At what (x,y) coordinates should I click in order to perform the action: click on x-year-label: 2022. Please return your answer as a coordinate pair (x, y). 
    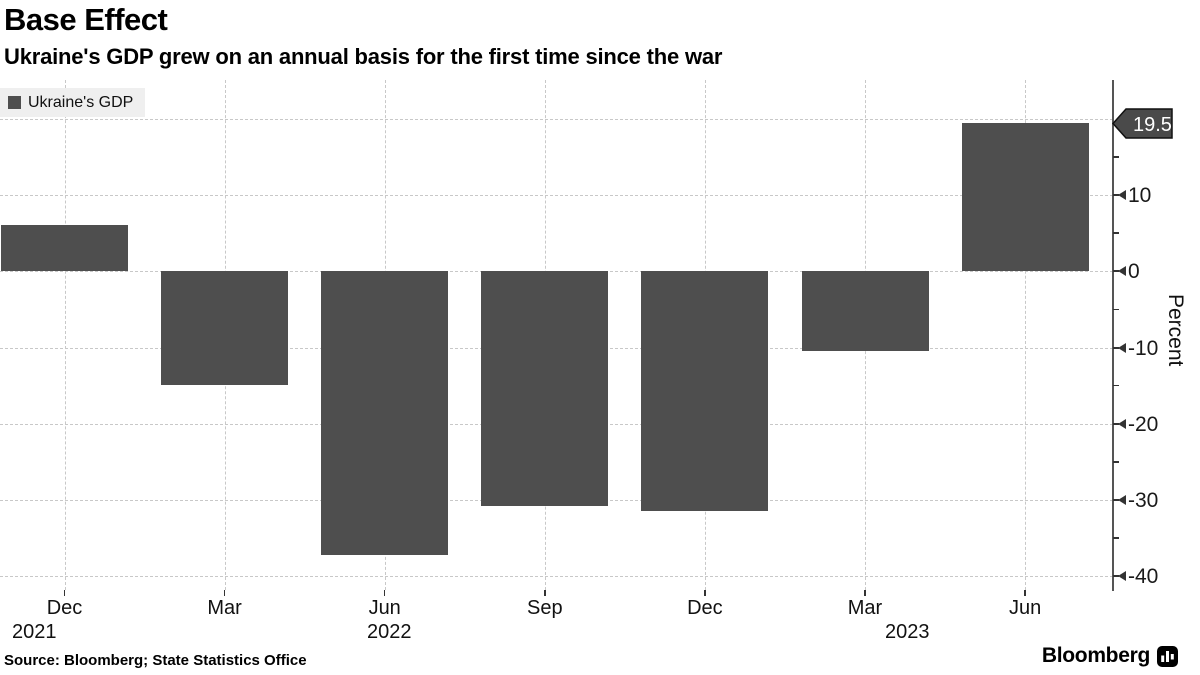
    Looking at the image, I should click on (389, 632).